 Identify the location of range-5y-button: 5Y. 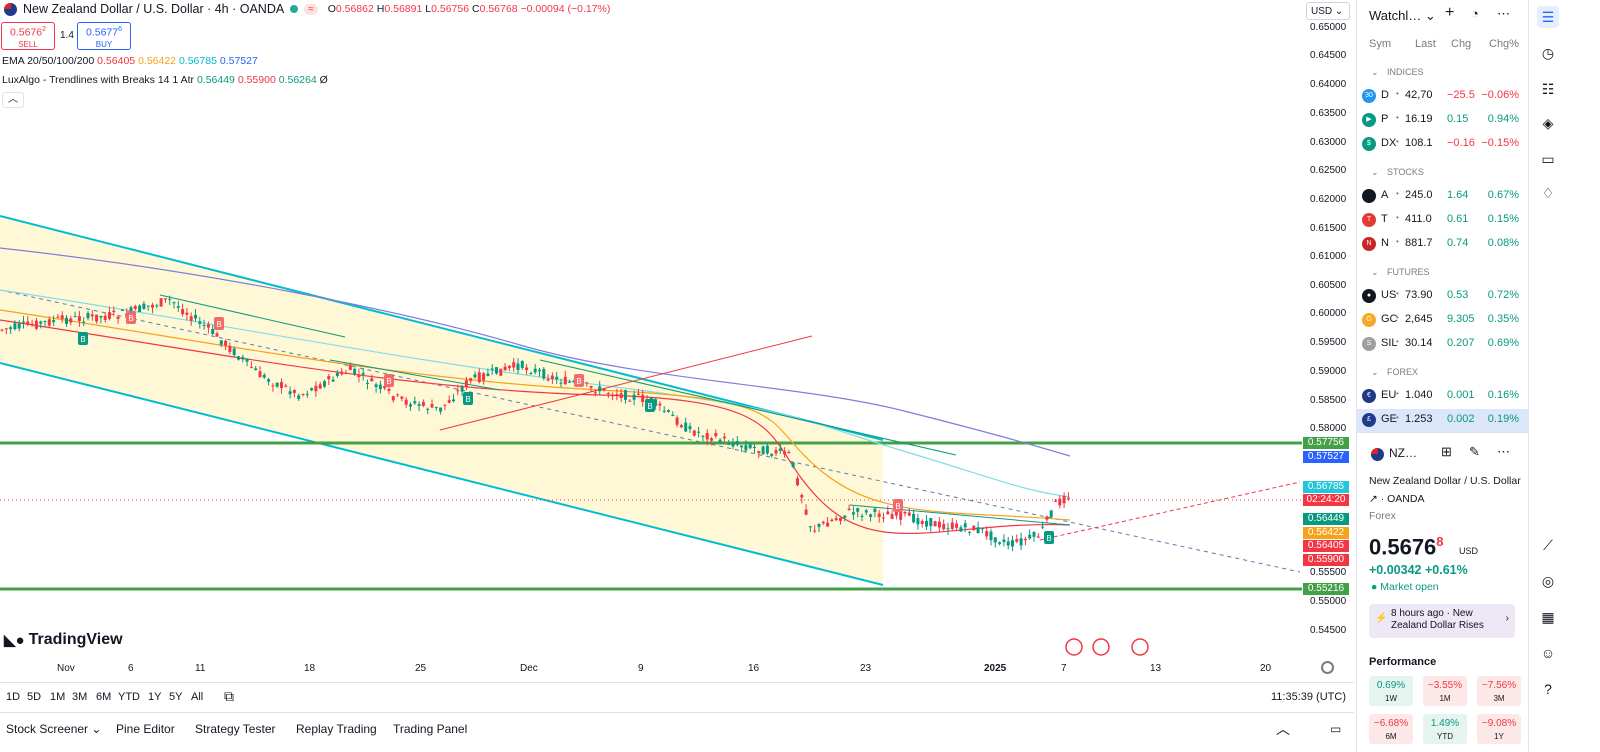
(176, 697).